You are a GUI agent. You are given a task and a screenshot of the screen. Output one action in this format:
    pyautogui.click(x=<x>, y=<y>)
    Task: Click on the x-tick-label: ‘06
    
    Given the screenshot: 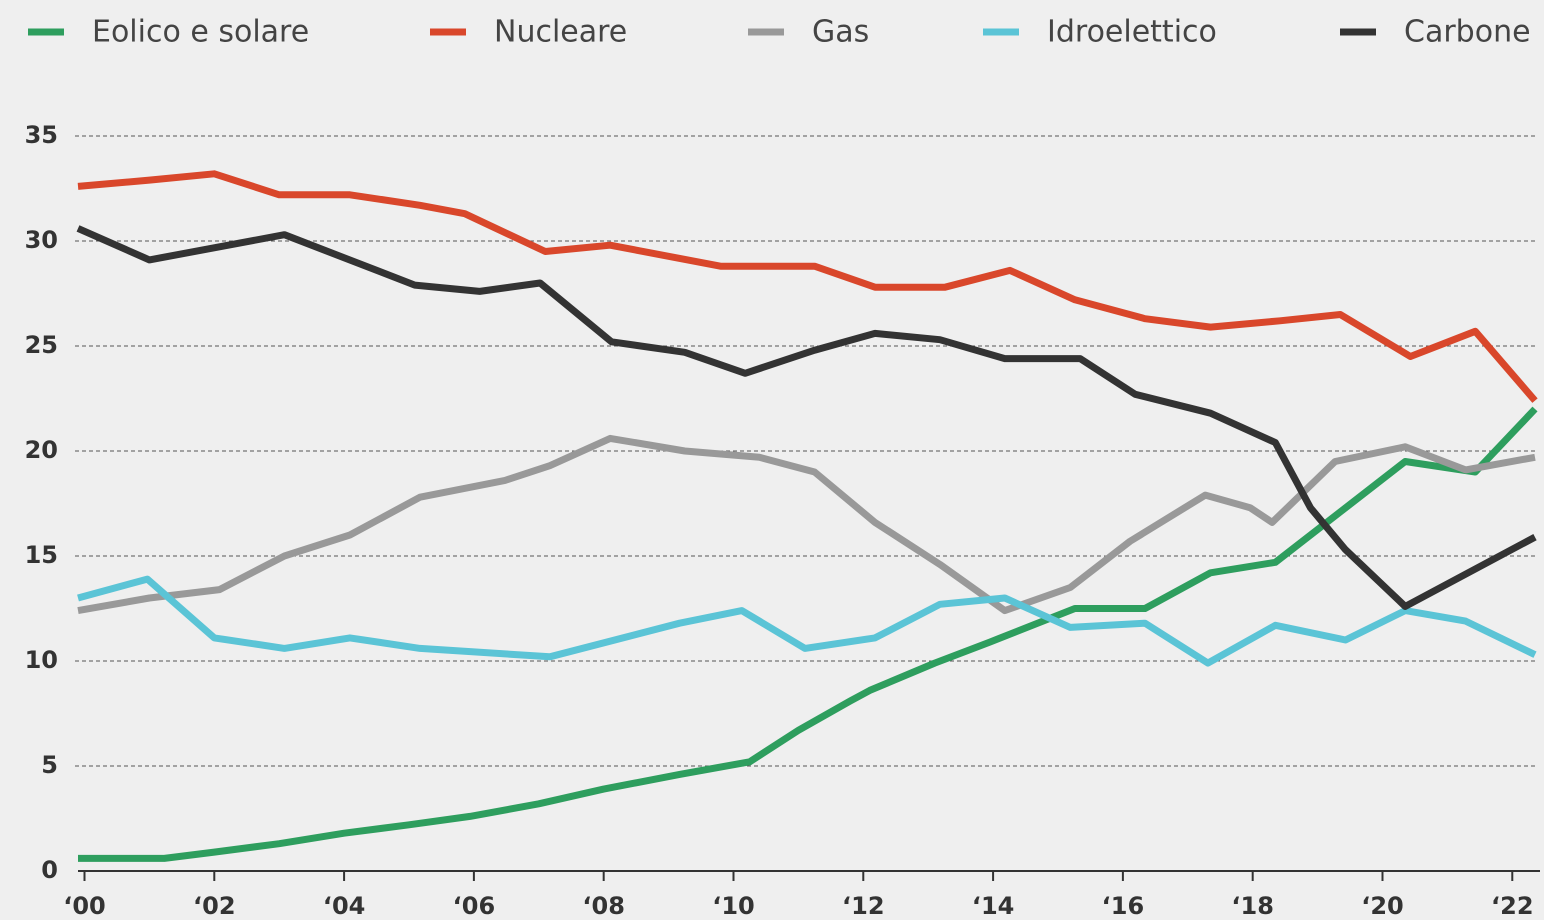 What is the action you would take?
    pyautogui.click(x=474, y=906)
    